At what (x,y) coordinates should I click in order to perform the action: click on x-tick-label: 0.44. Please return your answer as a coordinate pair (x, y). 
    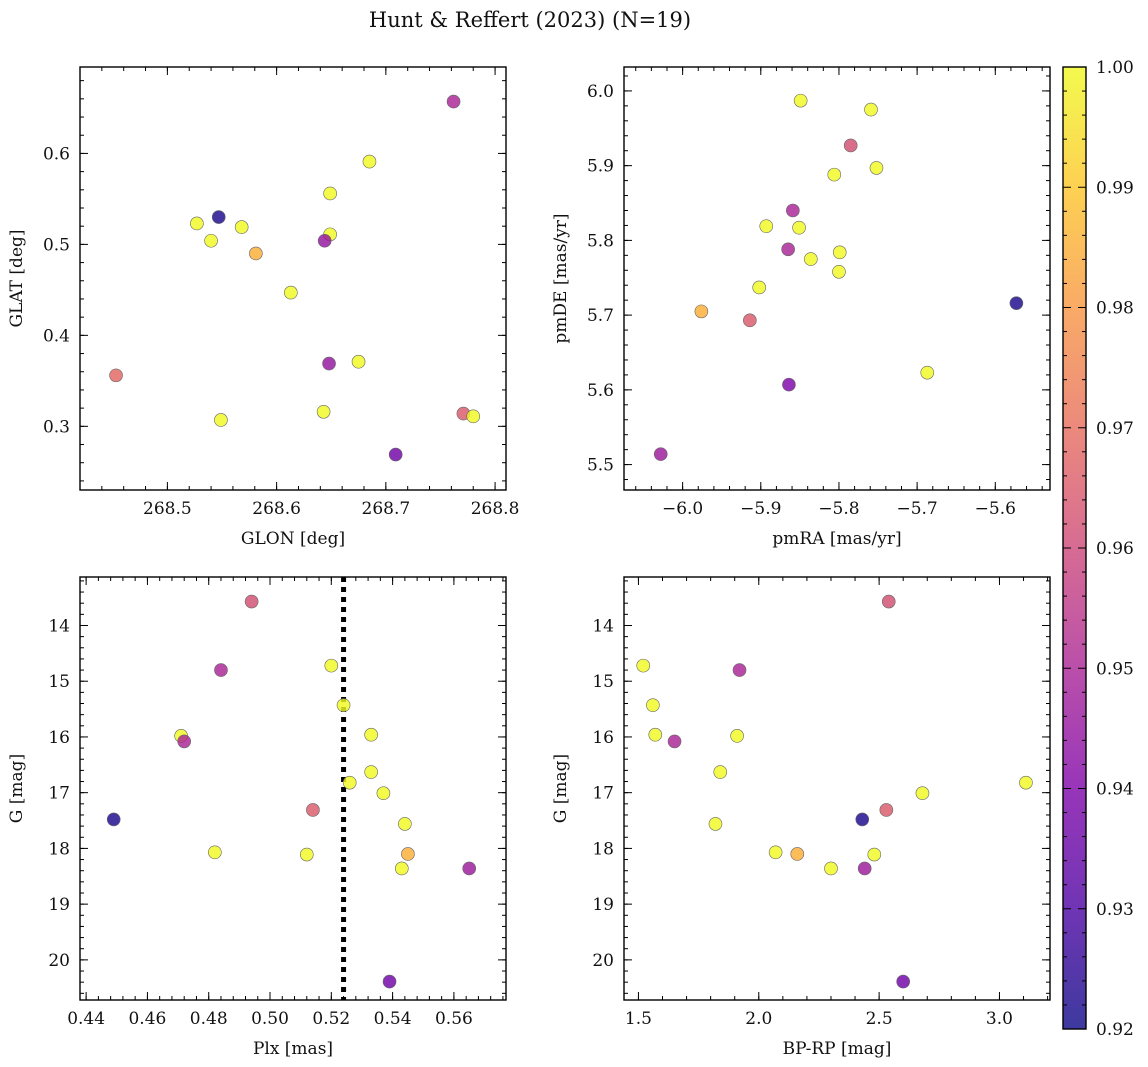
    Looking at the image, I should click on (86, 1019).